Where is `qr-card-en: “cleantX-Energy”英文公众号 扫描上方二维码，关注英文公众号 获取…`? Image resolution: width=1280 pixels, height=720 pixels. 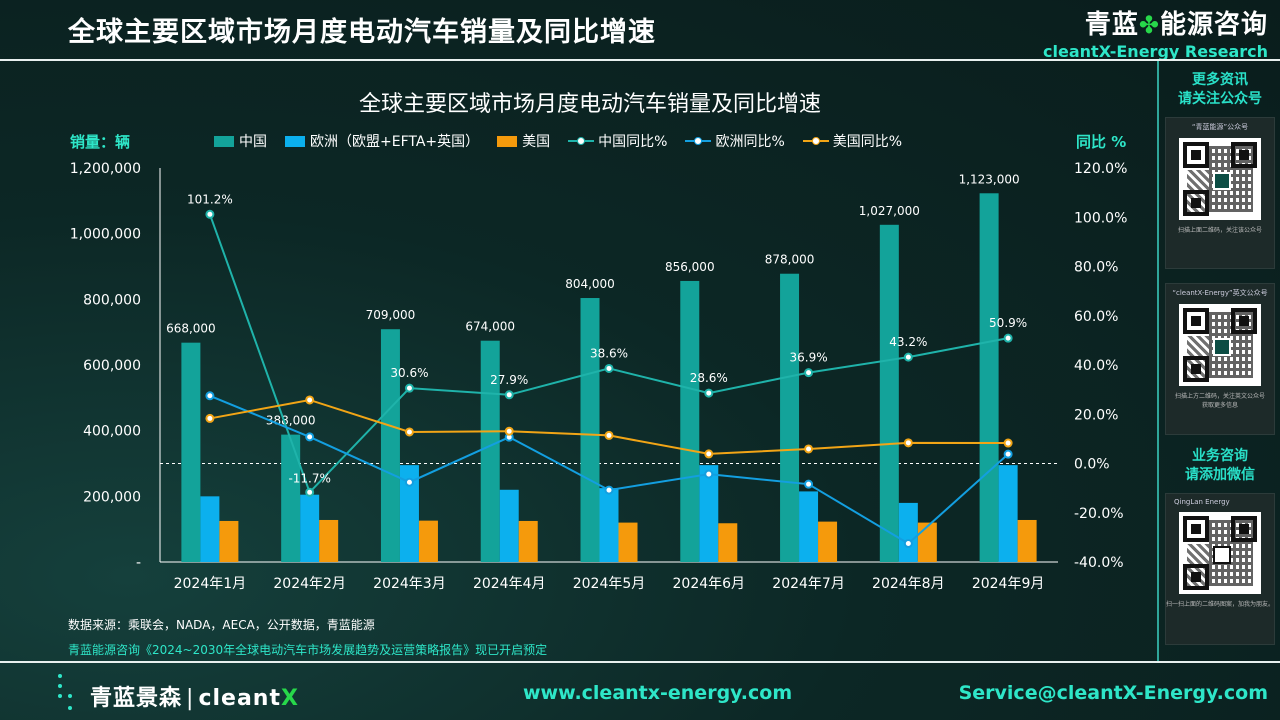
qr-card-en: “cleantX-Energy”英文公众号 扫描上方二维码，关注英文公众号 获取… is located at coordinates (1220, 359).